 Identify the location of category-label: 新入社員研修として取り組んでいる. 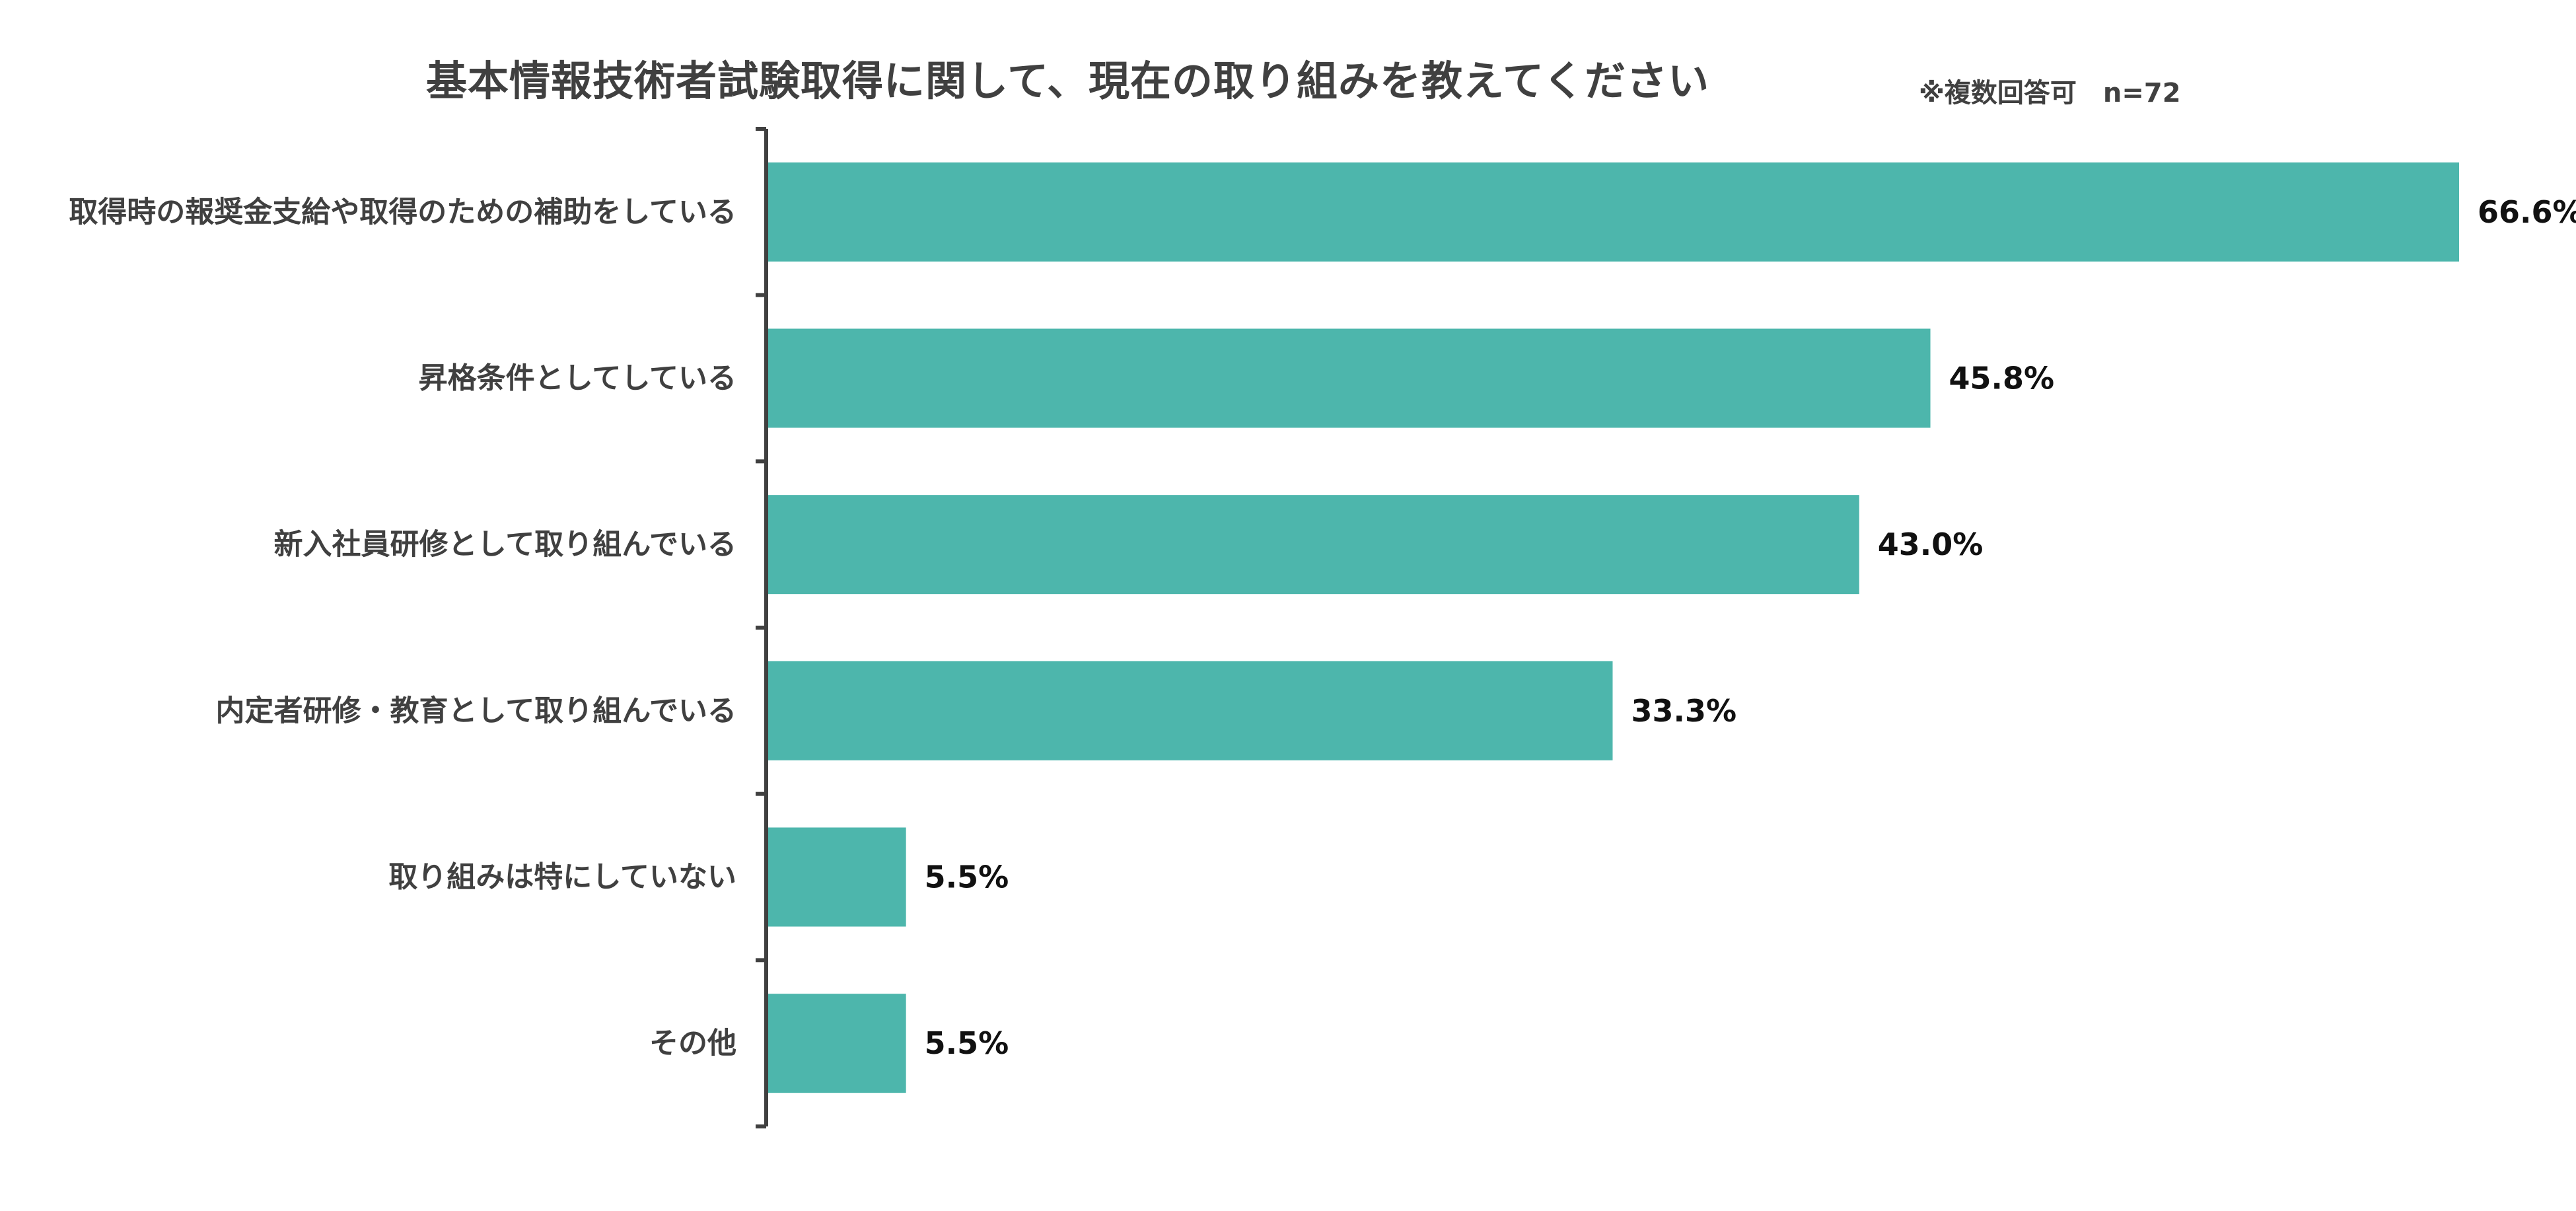
(505, 545).